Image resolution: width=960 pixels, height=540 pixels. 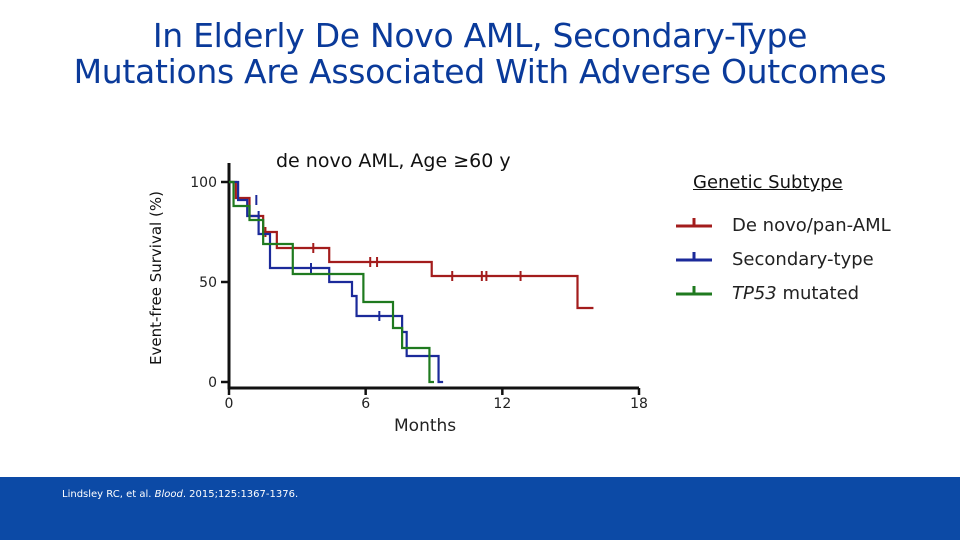 I want to click on legend-title: Genetic Subtype, so click(x=768, y=182).